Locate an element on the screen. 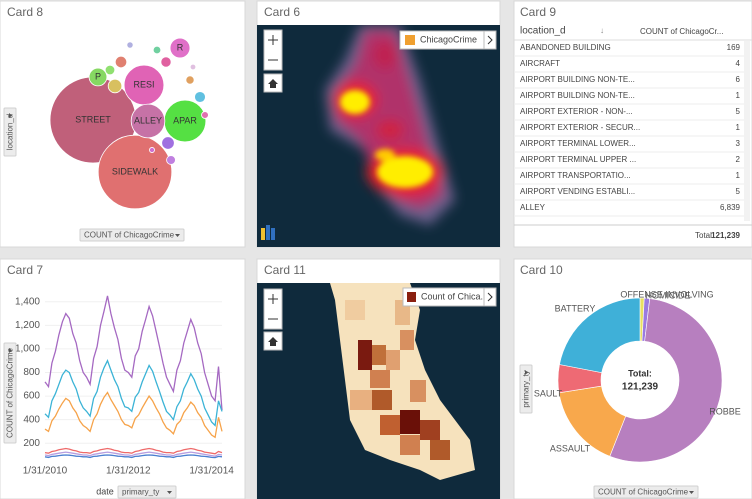 The image size is (752, 499). bubble-label: P is located at coordinates (98, 76).